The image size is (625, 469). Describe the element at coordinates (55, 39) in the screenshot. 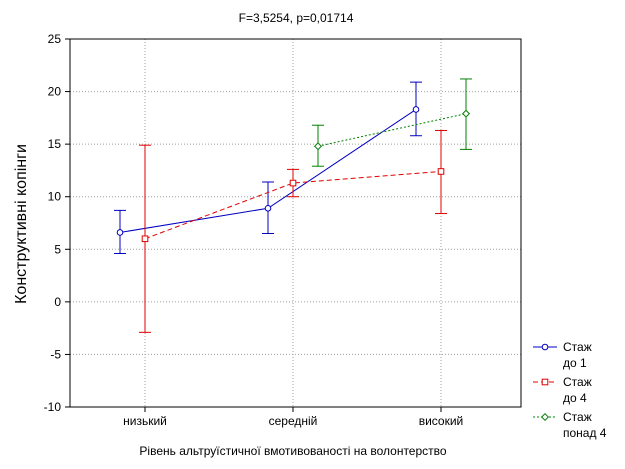

I see `y-tick-label: 25` at that location.